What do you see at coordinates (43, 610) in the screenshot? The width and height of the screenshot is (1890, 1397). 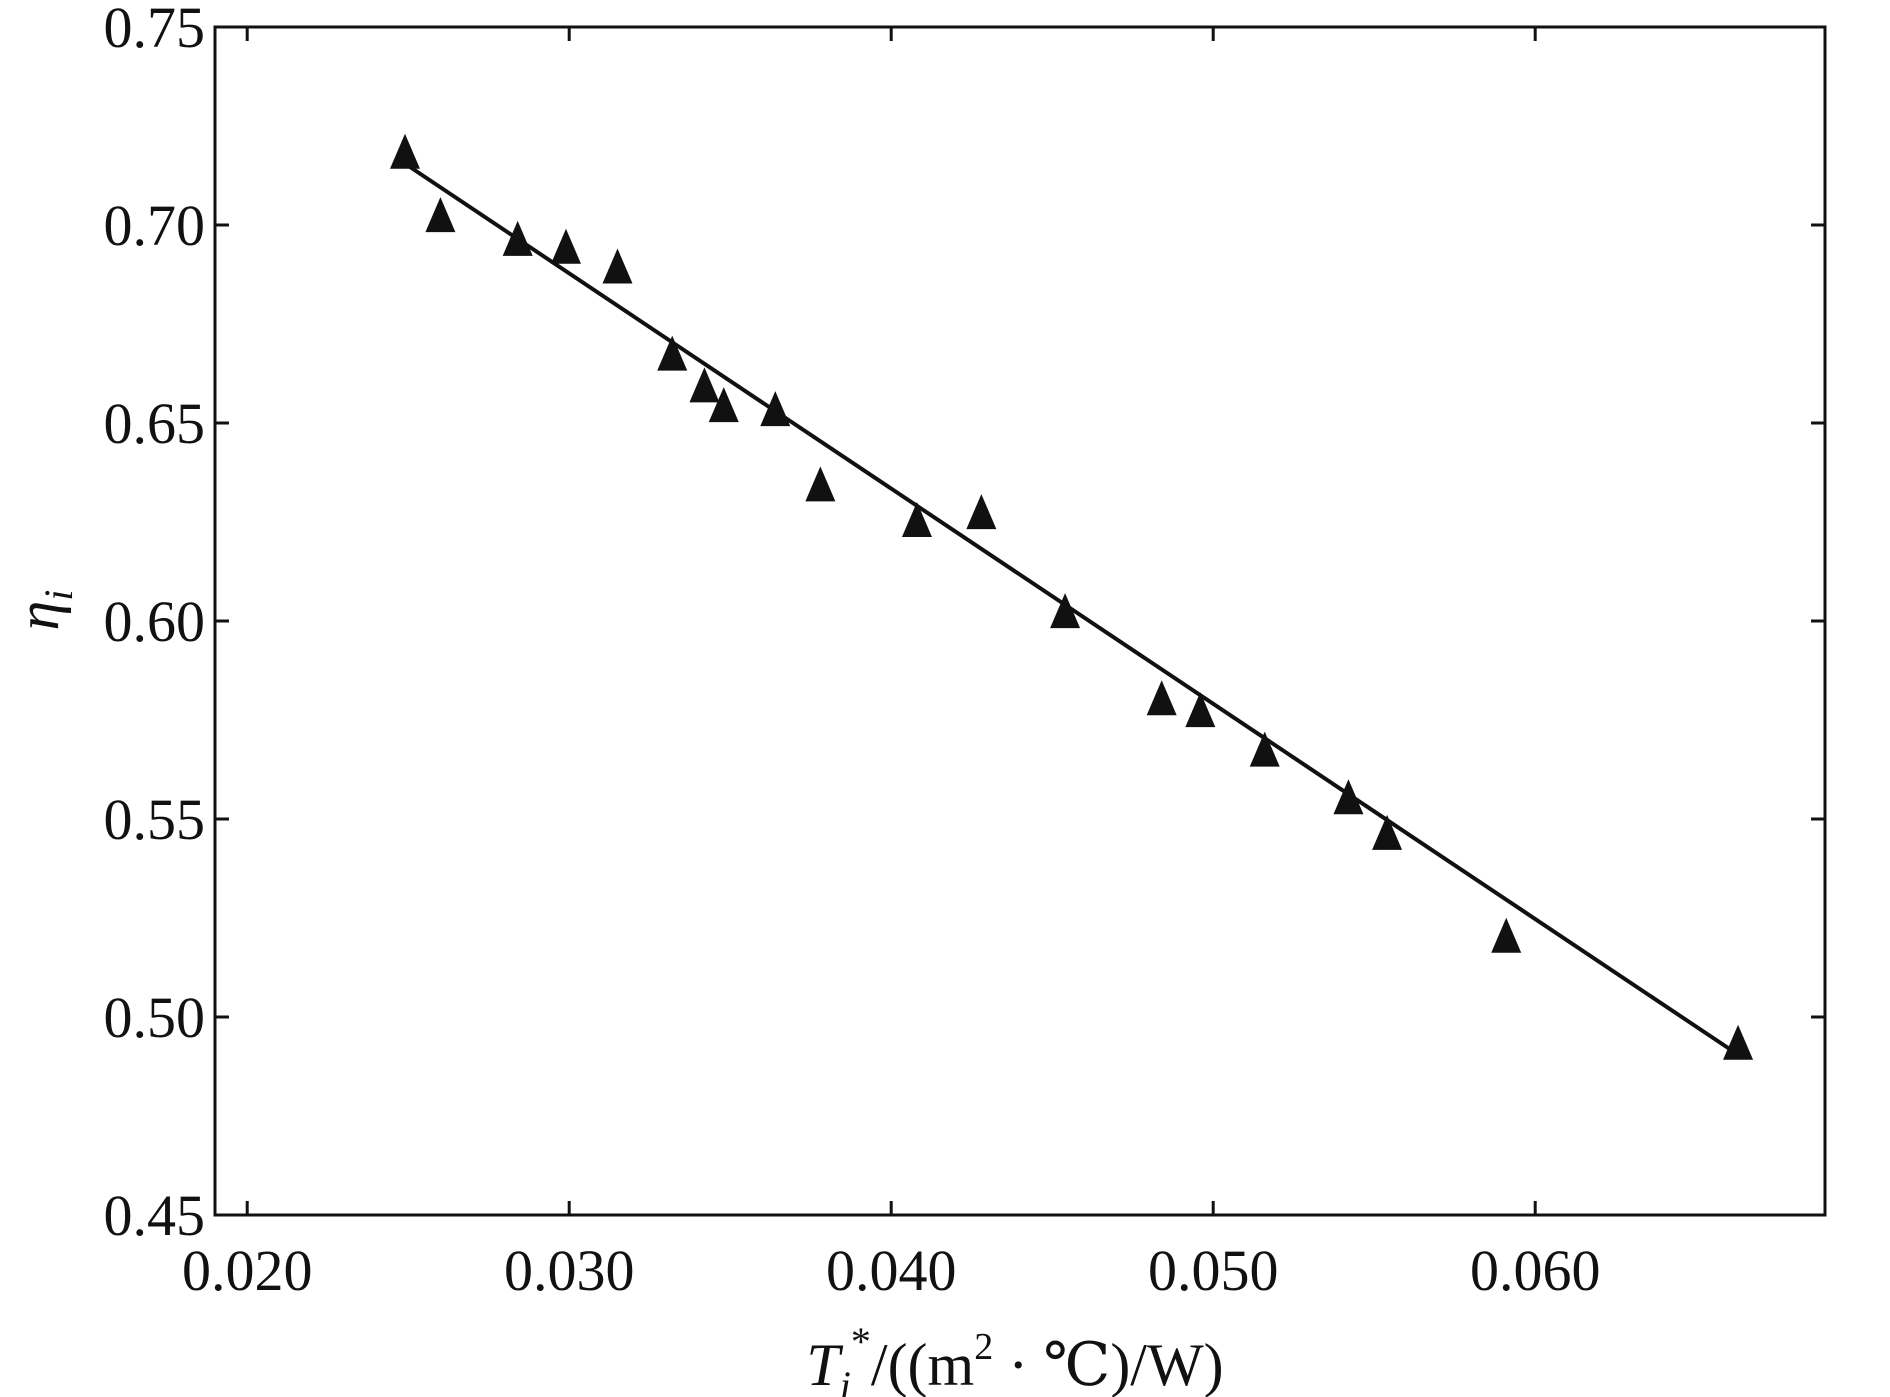 I see `y-axis-label: ηi` at bounding box center [43, 610].